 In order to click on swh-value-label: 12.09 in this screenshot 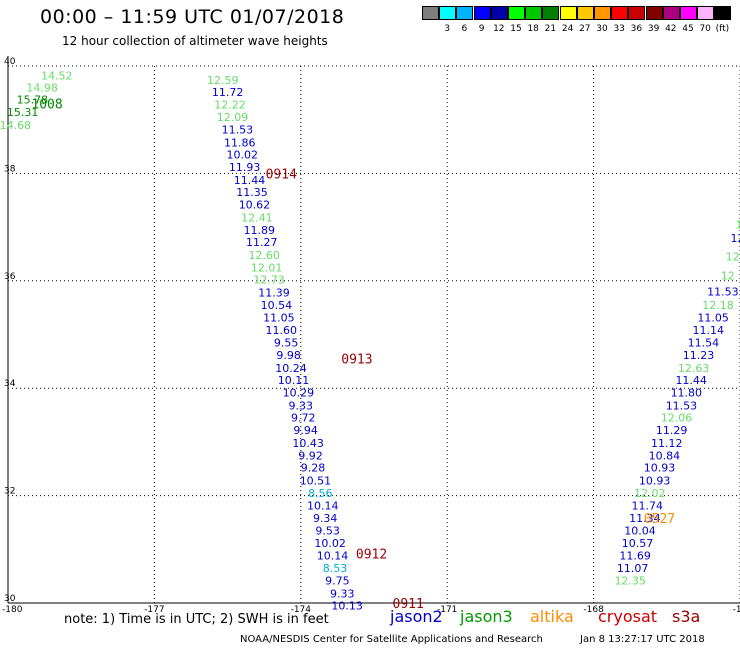, I will do `click(233, 117)`.